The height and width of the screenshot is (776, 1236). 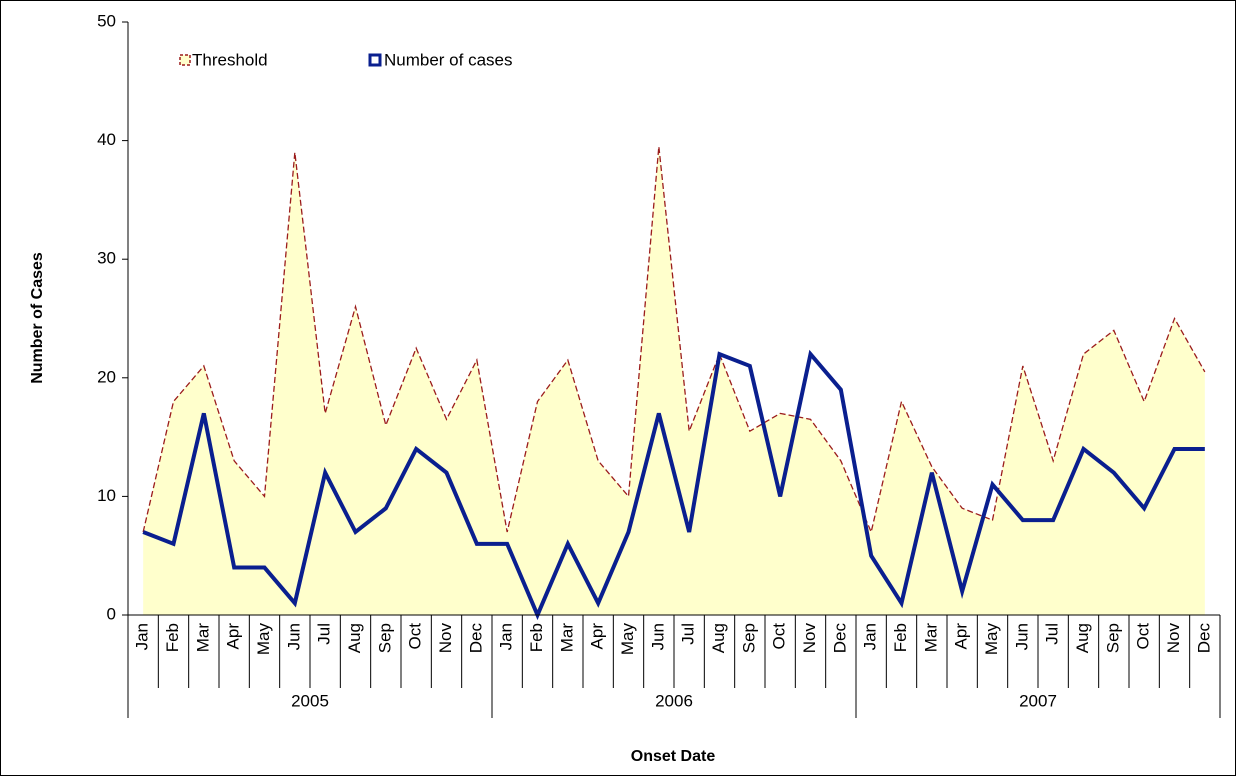 I want to click on group-label: 2007, so click(x=1038, y=700).